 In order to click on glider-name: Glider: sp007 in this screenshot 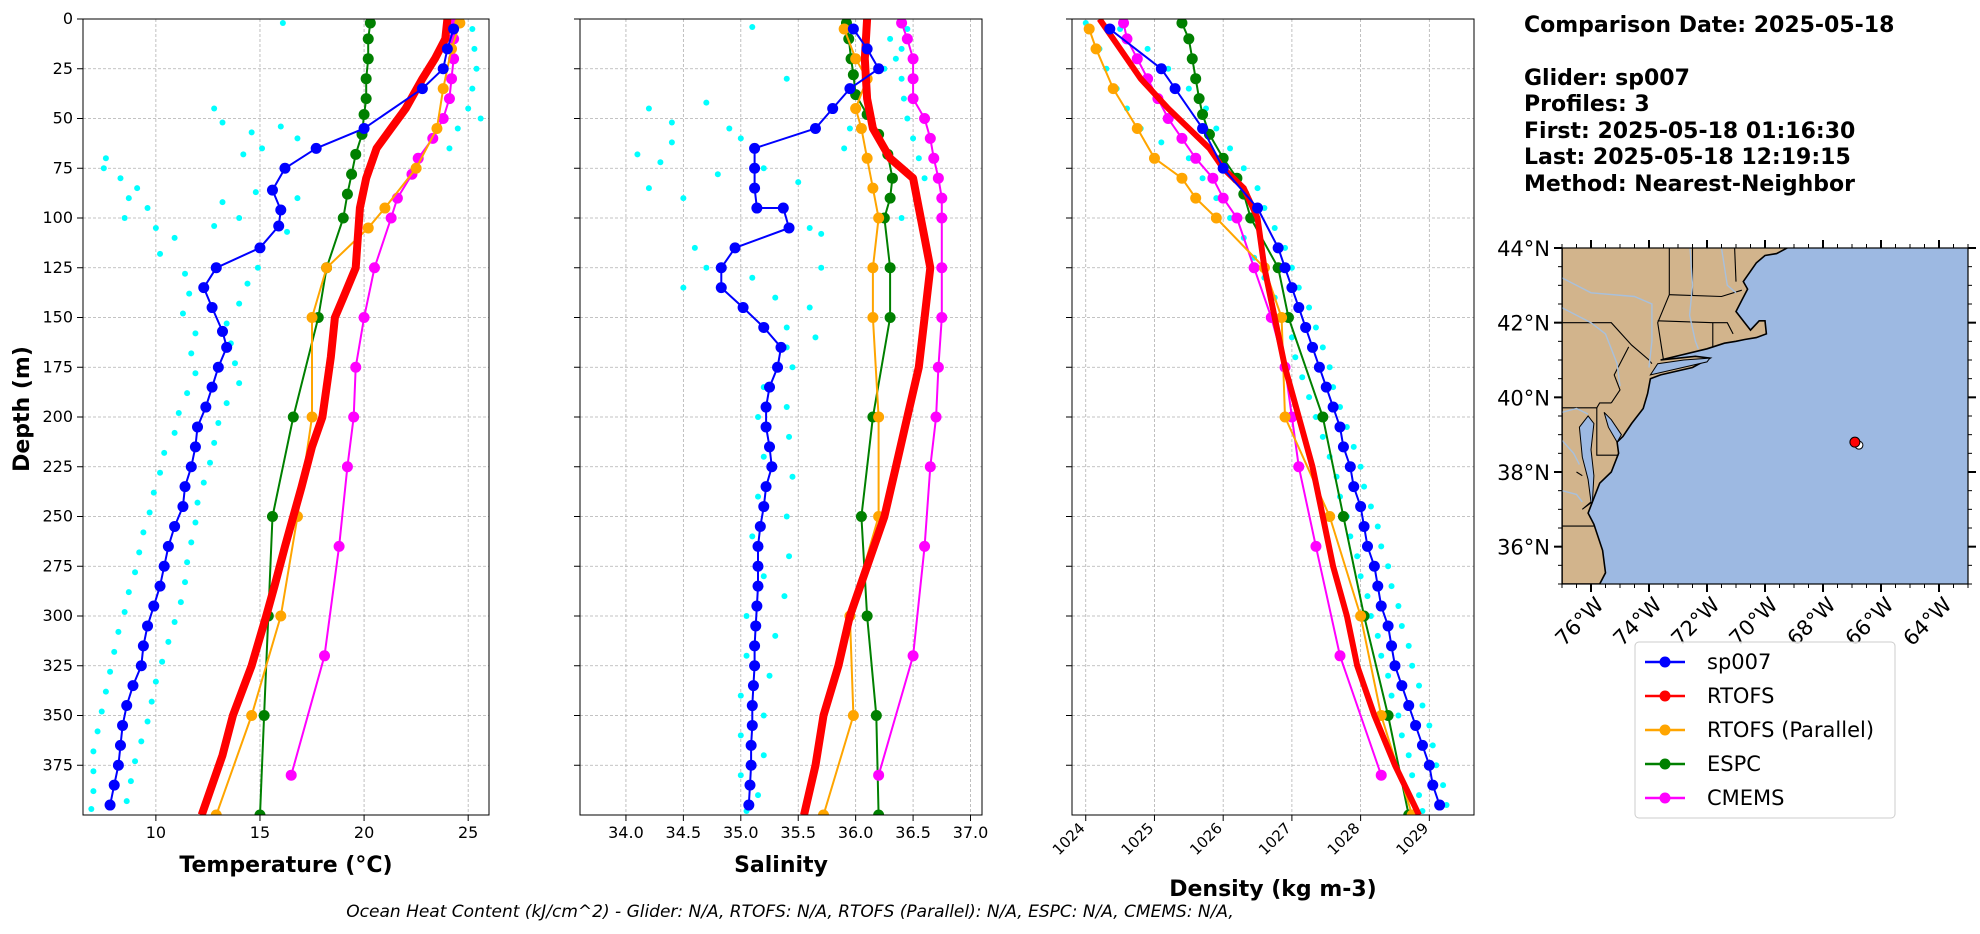, I will do `click(1607, 78)`.